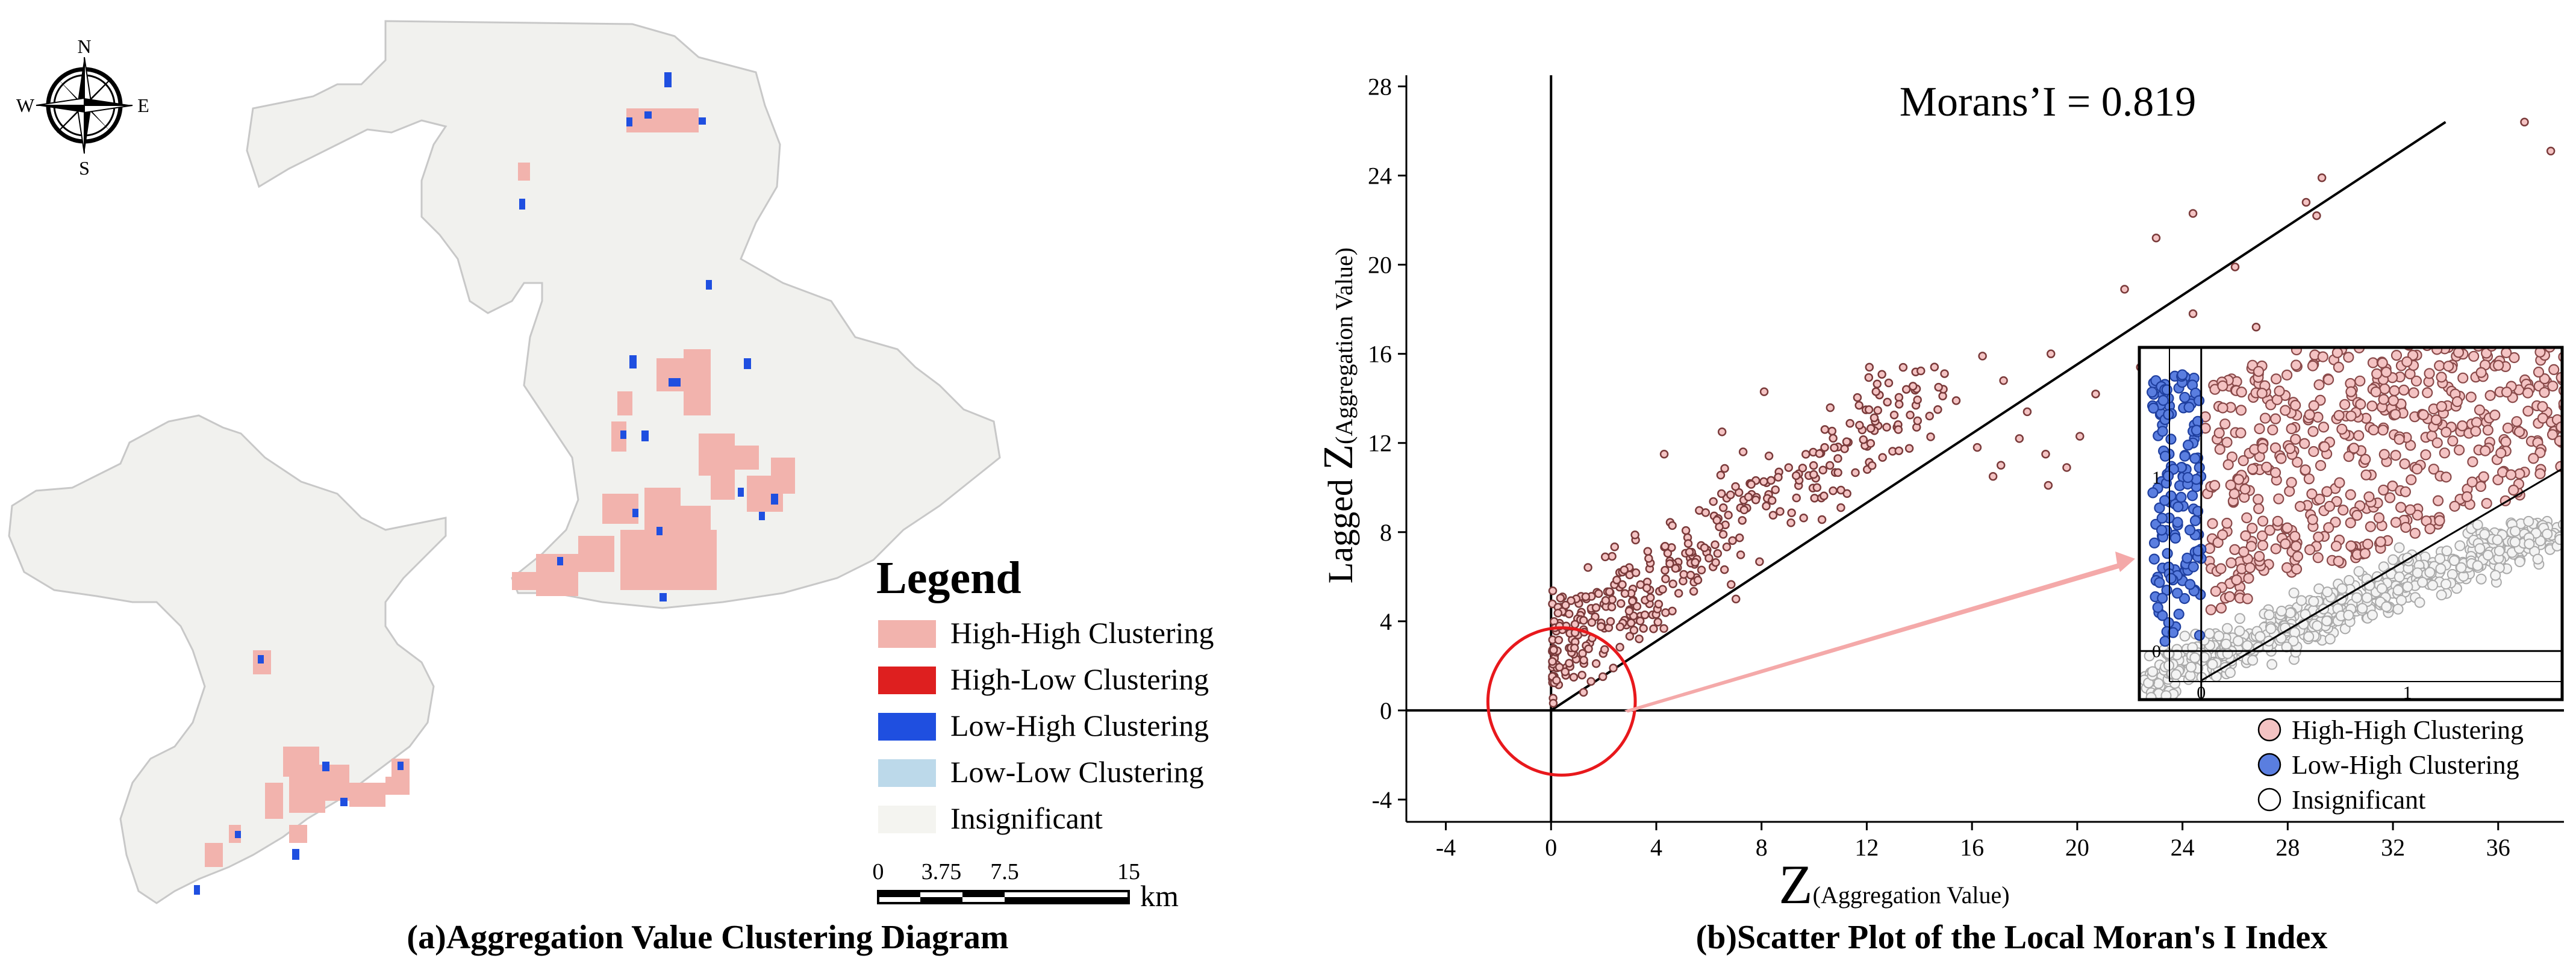 The width and height of the screenshot is (2576, 979). What do you see at coordinates (1003, 897) in the screenshot?
I see `scale-bar-frame-outline` at bounding box center [1003, 897].